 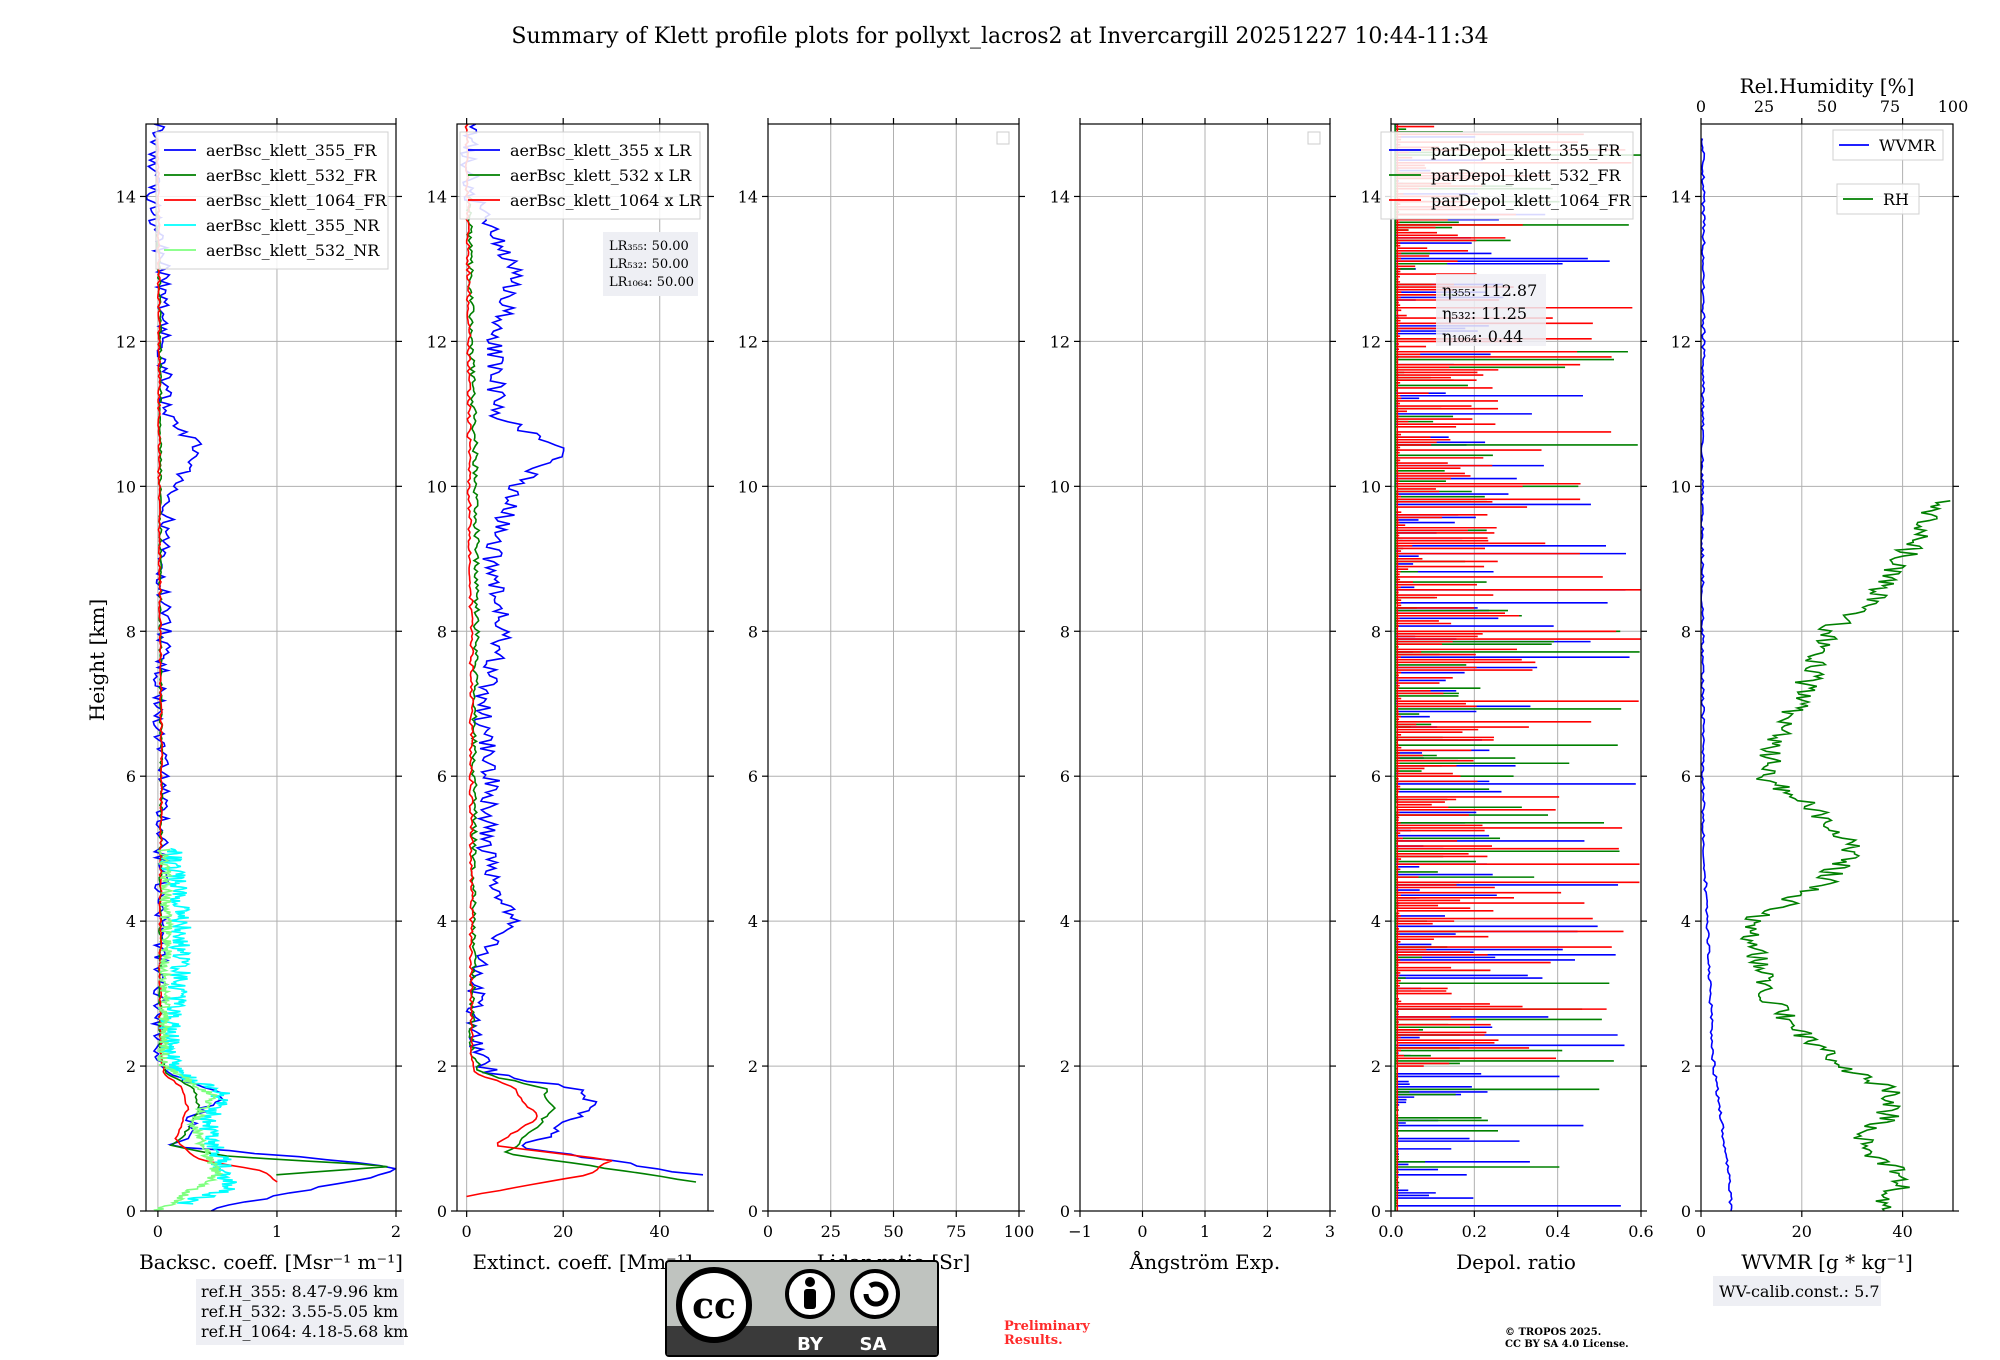 What do you see at coordinates (1557, 1231) in the screenshot?
I see `x-tick-label-depol: 0.4` at bounding box center [1557, 1231].